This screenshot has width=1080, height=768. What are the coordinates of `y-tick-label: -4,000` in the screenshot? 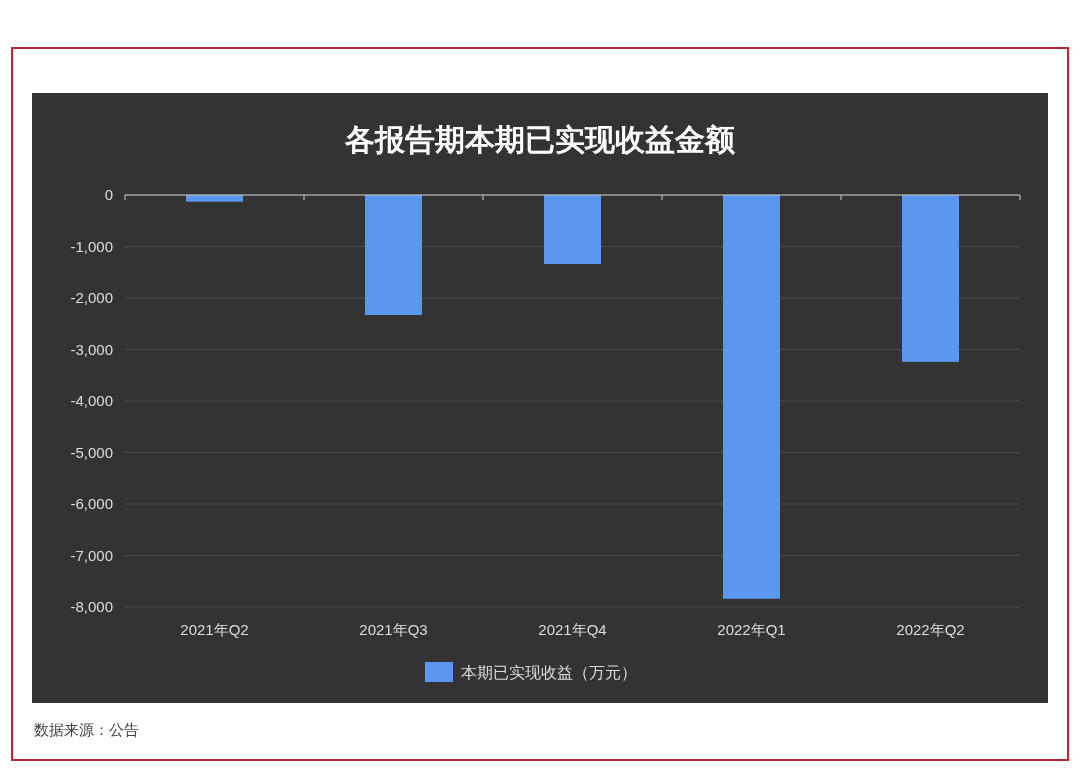 It's located at (91, 400).